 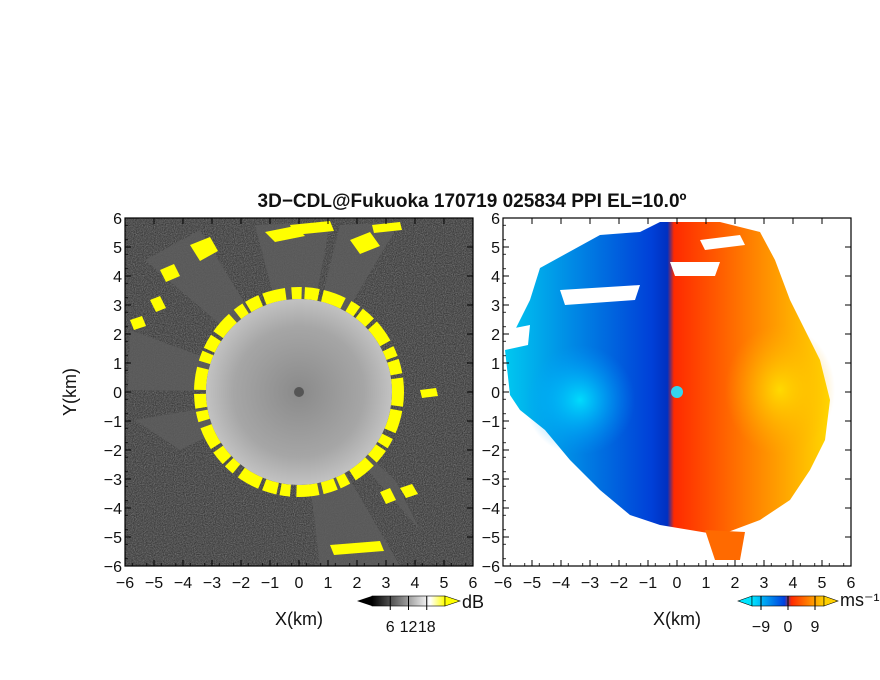 What do you see at coordinates (491, 509) in the screenshot?
I see `velocity-y-tick-label: −4` at bounding box center [491, 509].